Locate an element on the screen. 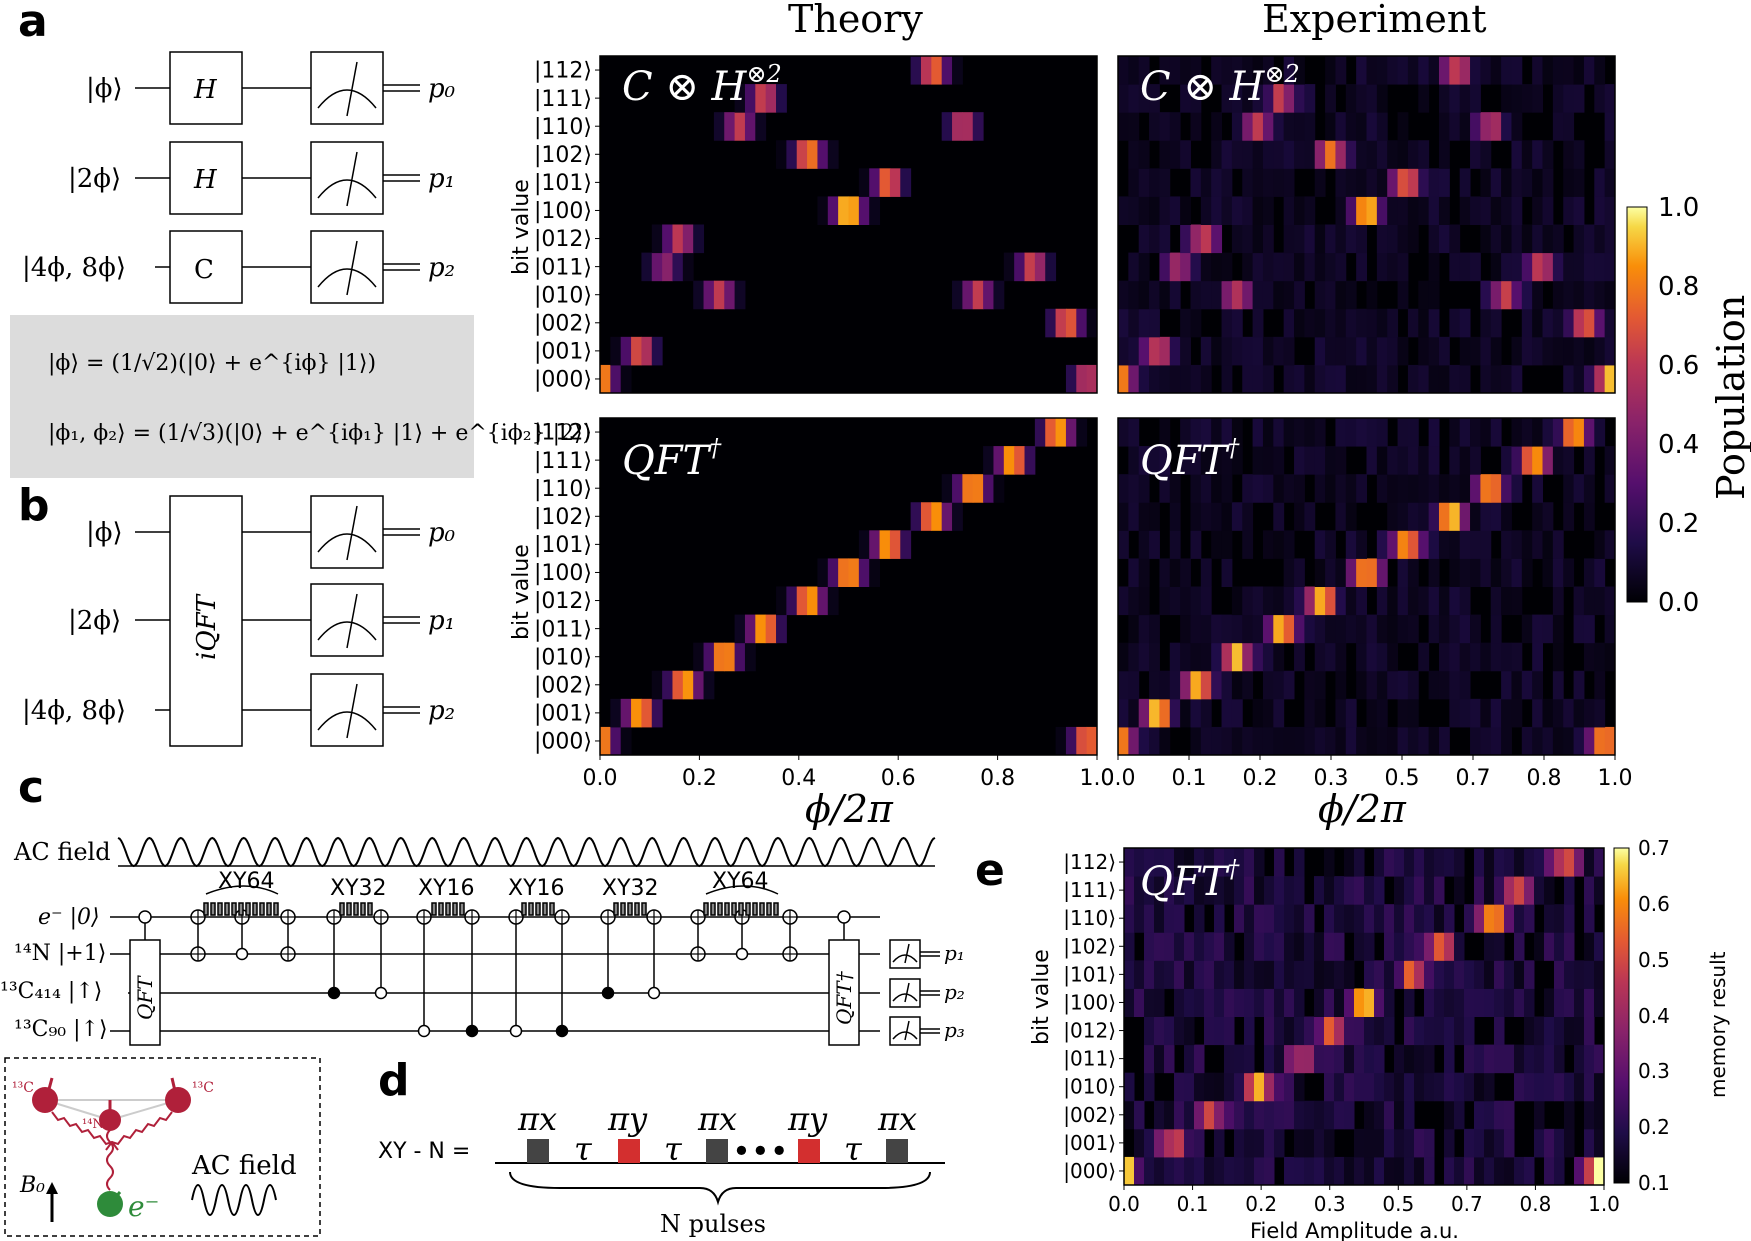 Image resolution: width=1751 pixels, height=1241 pixels. heatmap-frame is located at coordinates (1366, 224).